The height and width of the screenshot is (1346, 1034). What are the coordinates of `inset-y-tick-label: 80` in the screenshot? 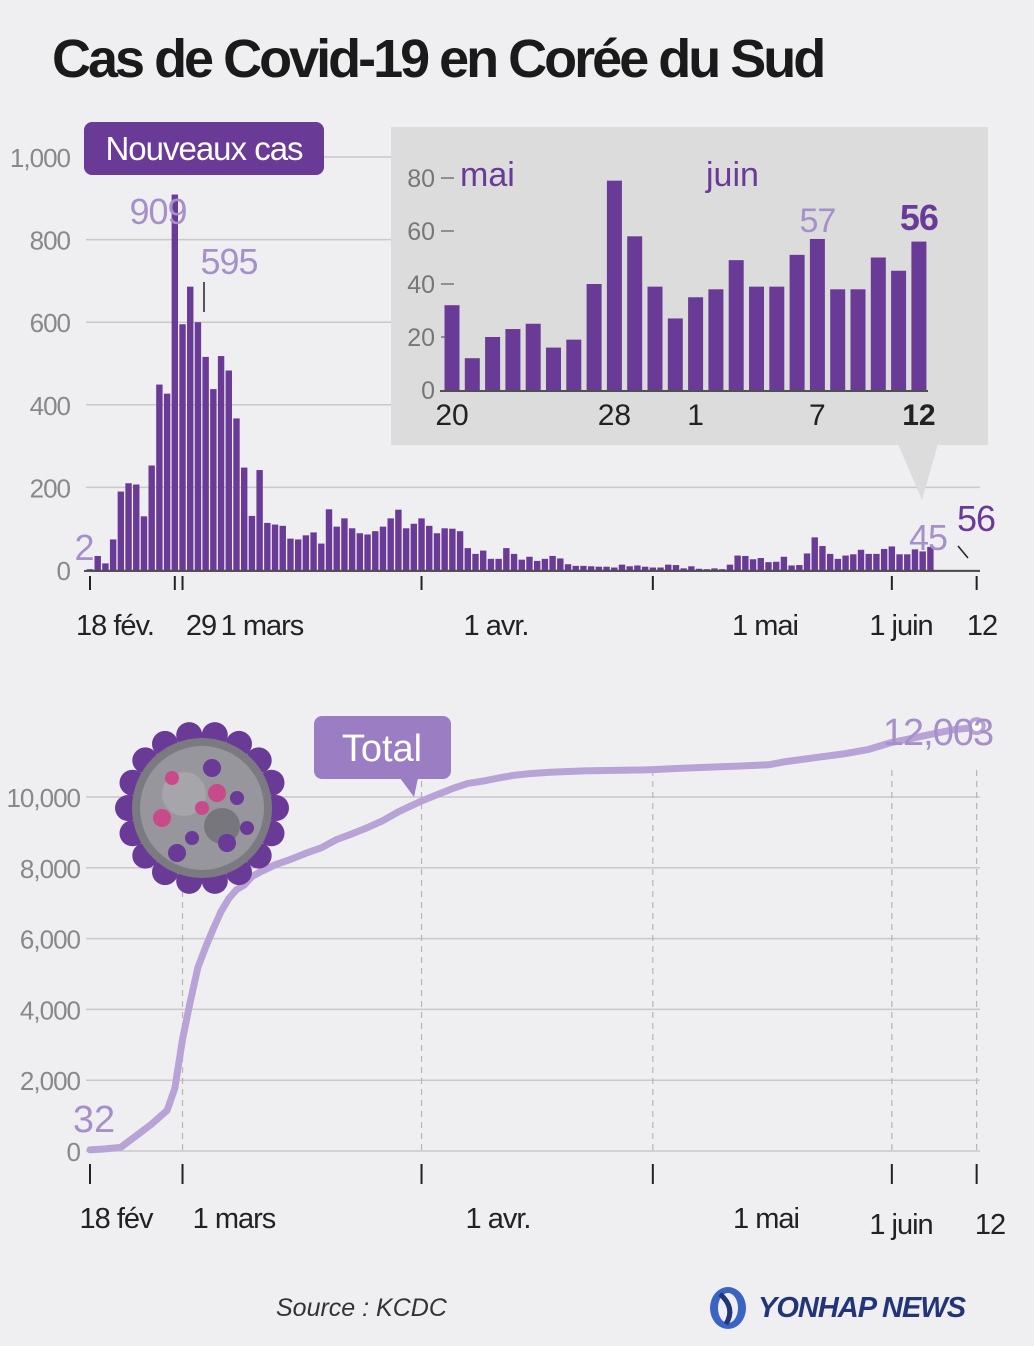 It's located at (421, 179).